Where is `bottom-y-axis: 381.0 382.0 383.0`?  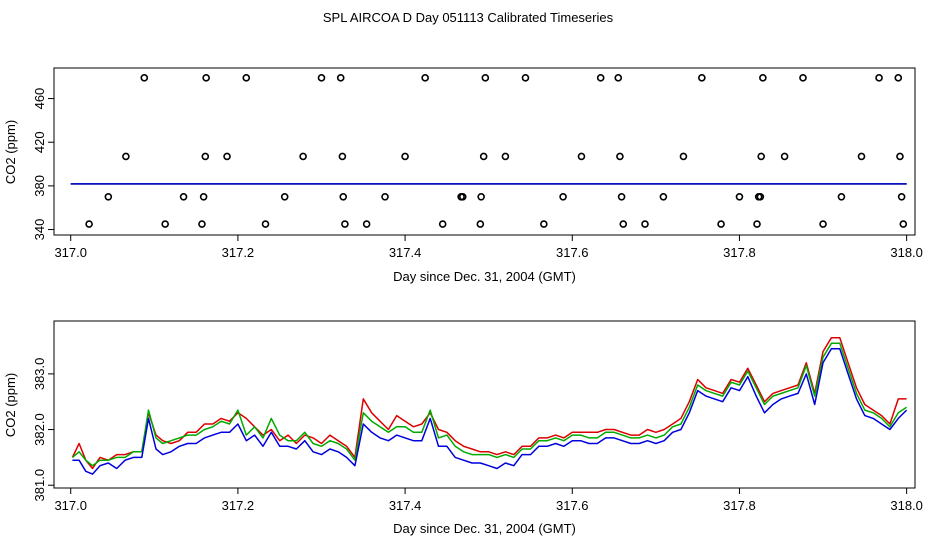 bottom-y-axis: 381.0 382.0 383.0 is located at coordinates (43, 430).